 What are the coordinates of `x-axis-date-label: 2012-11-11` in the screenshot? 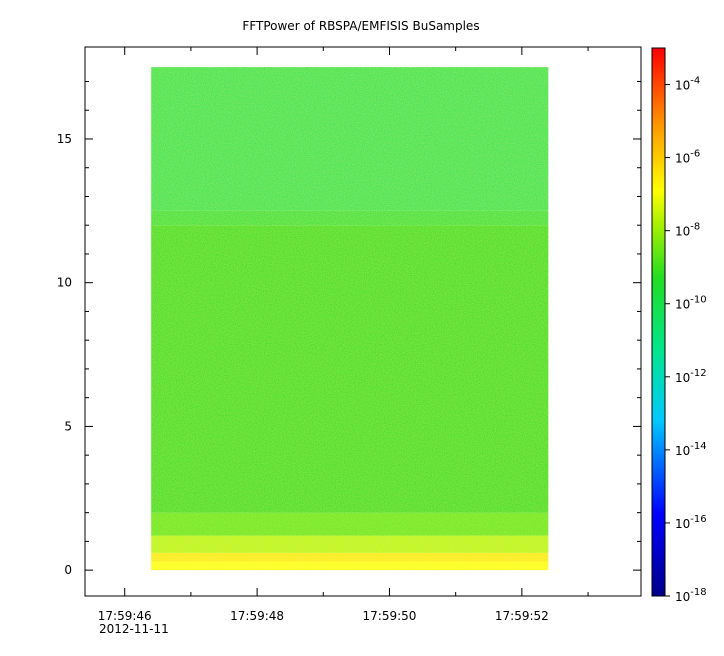 It's located at (134, 629).